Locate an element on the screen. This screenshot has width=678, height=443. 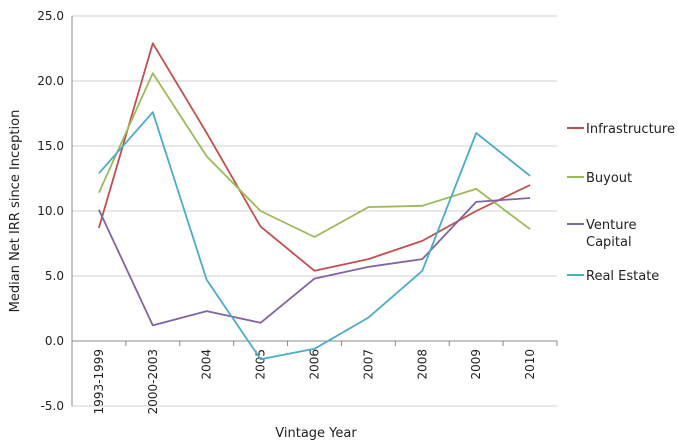
legend-label: Venture is located at coordinates (611, 225).